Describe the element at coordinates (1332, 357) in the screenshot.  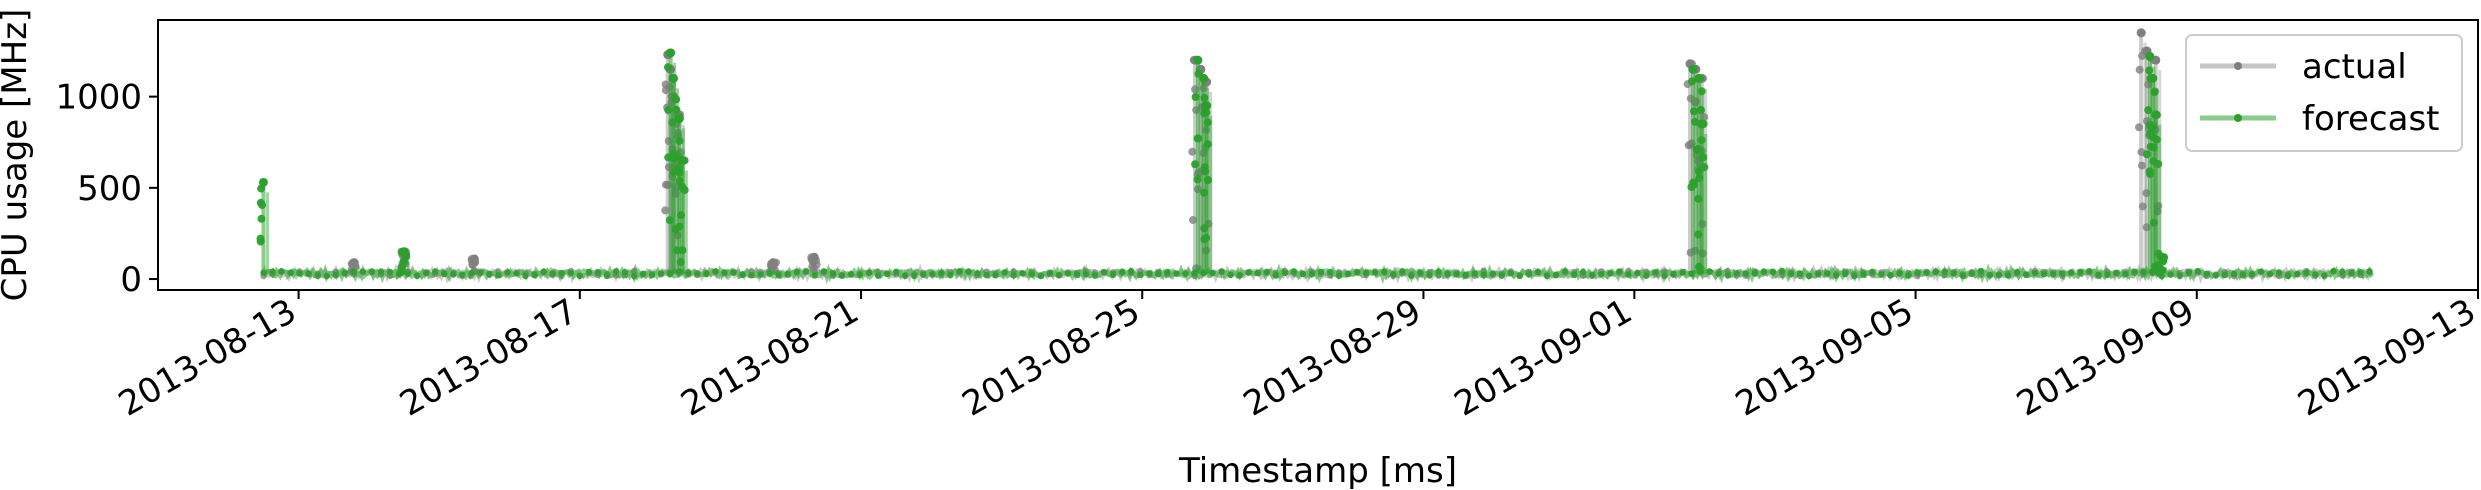
I see `x-tick-label: 2013-08-29` at that location.